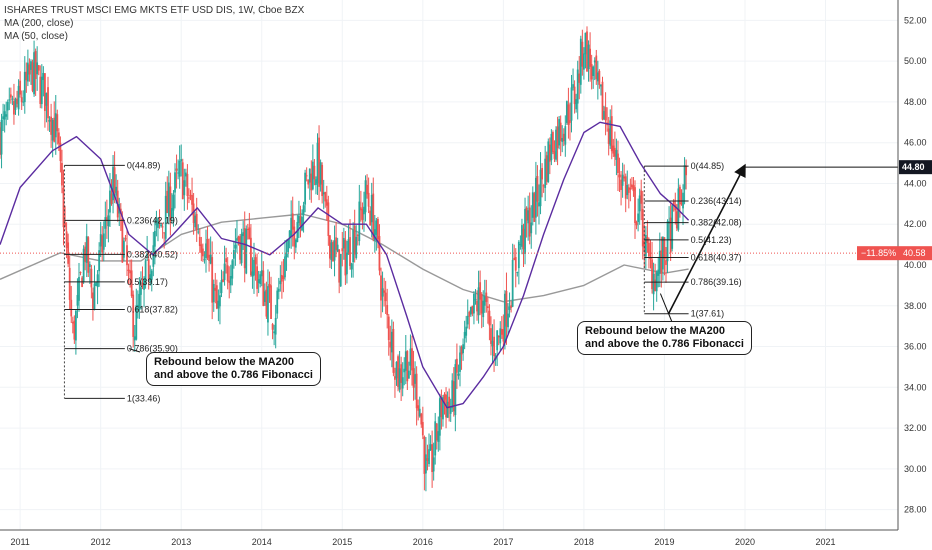 Image resolution: width=932 pixels, height=550 pixels. I want to click on annotation-left-pointer, so click(134, 350).